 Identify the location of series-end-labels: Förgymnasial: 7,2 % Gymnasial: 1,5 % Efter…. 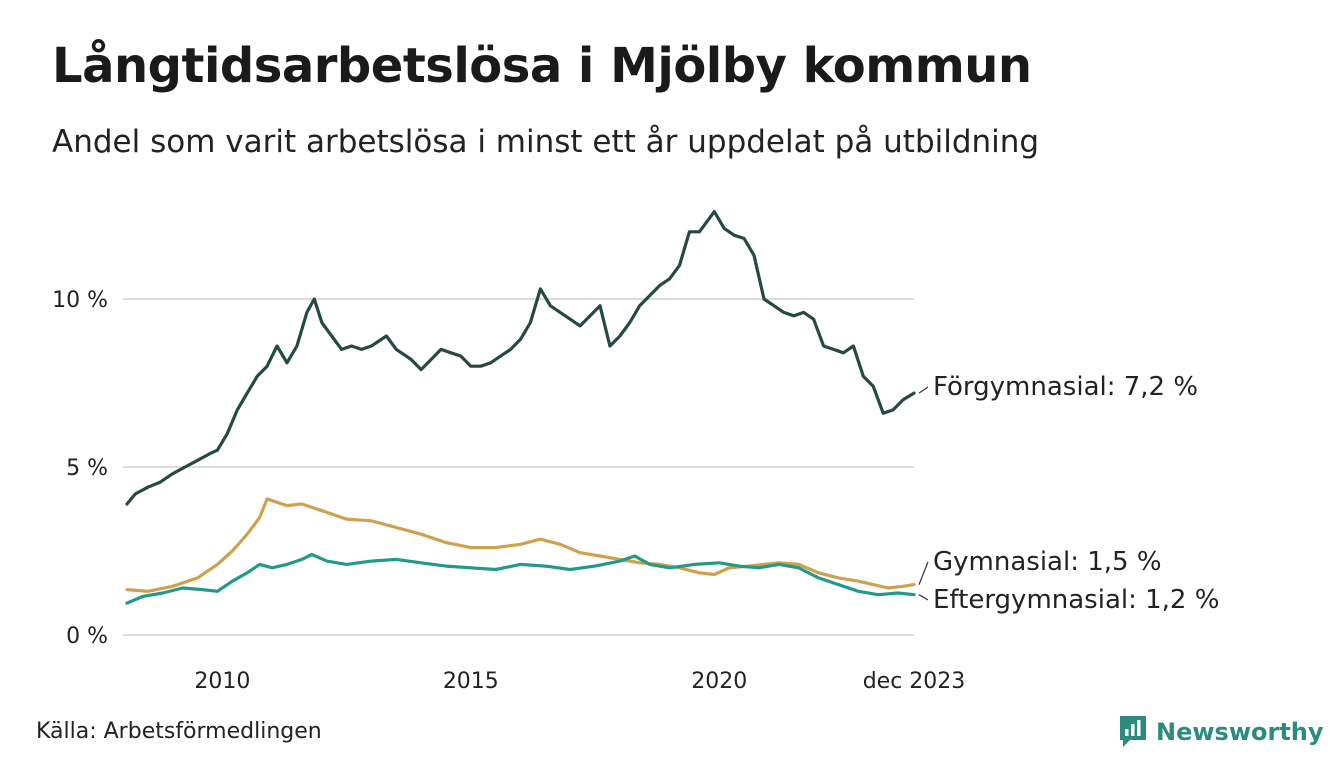
(1068, 493).